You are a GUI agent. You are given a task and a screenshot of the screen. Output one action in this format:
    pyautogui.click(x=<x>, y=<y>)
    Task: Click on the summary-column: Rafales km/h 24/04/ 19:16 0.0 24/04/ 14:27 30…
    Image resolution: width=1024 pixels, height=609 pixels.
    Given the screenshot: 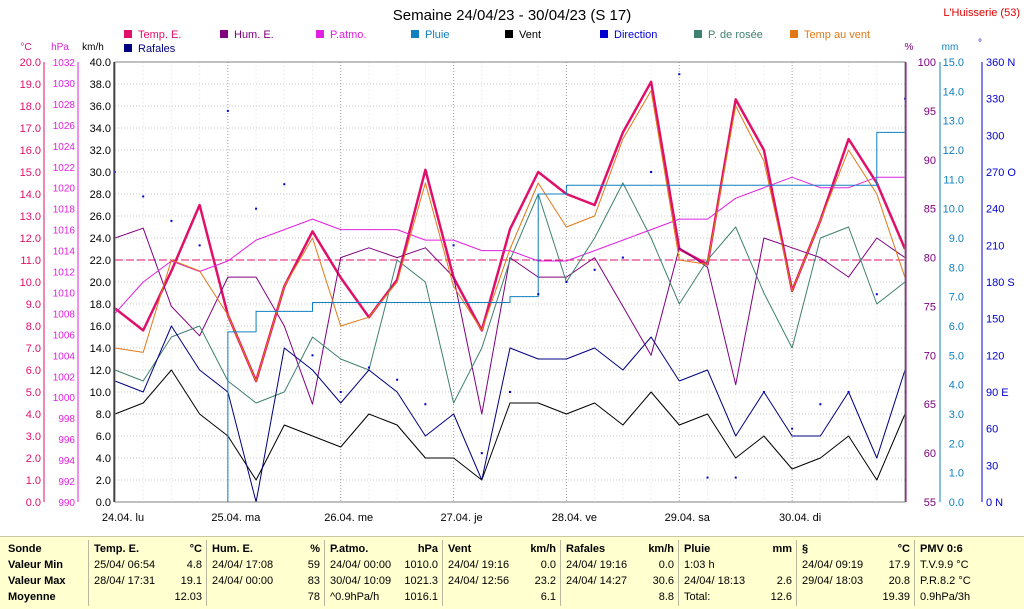 What is the action you would take?
    pyautogui.click(x=620, y=575)
    